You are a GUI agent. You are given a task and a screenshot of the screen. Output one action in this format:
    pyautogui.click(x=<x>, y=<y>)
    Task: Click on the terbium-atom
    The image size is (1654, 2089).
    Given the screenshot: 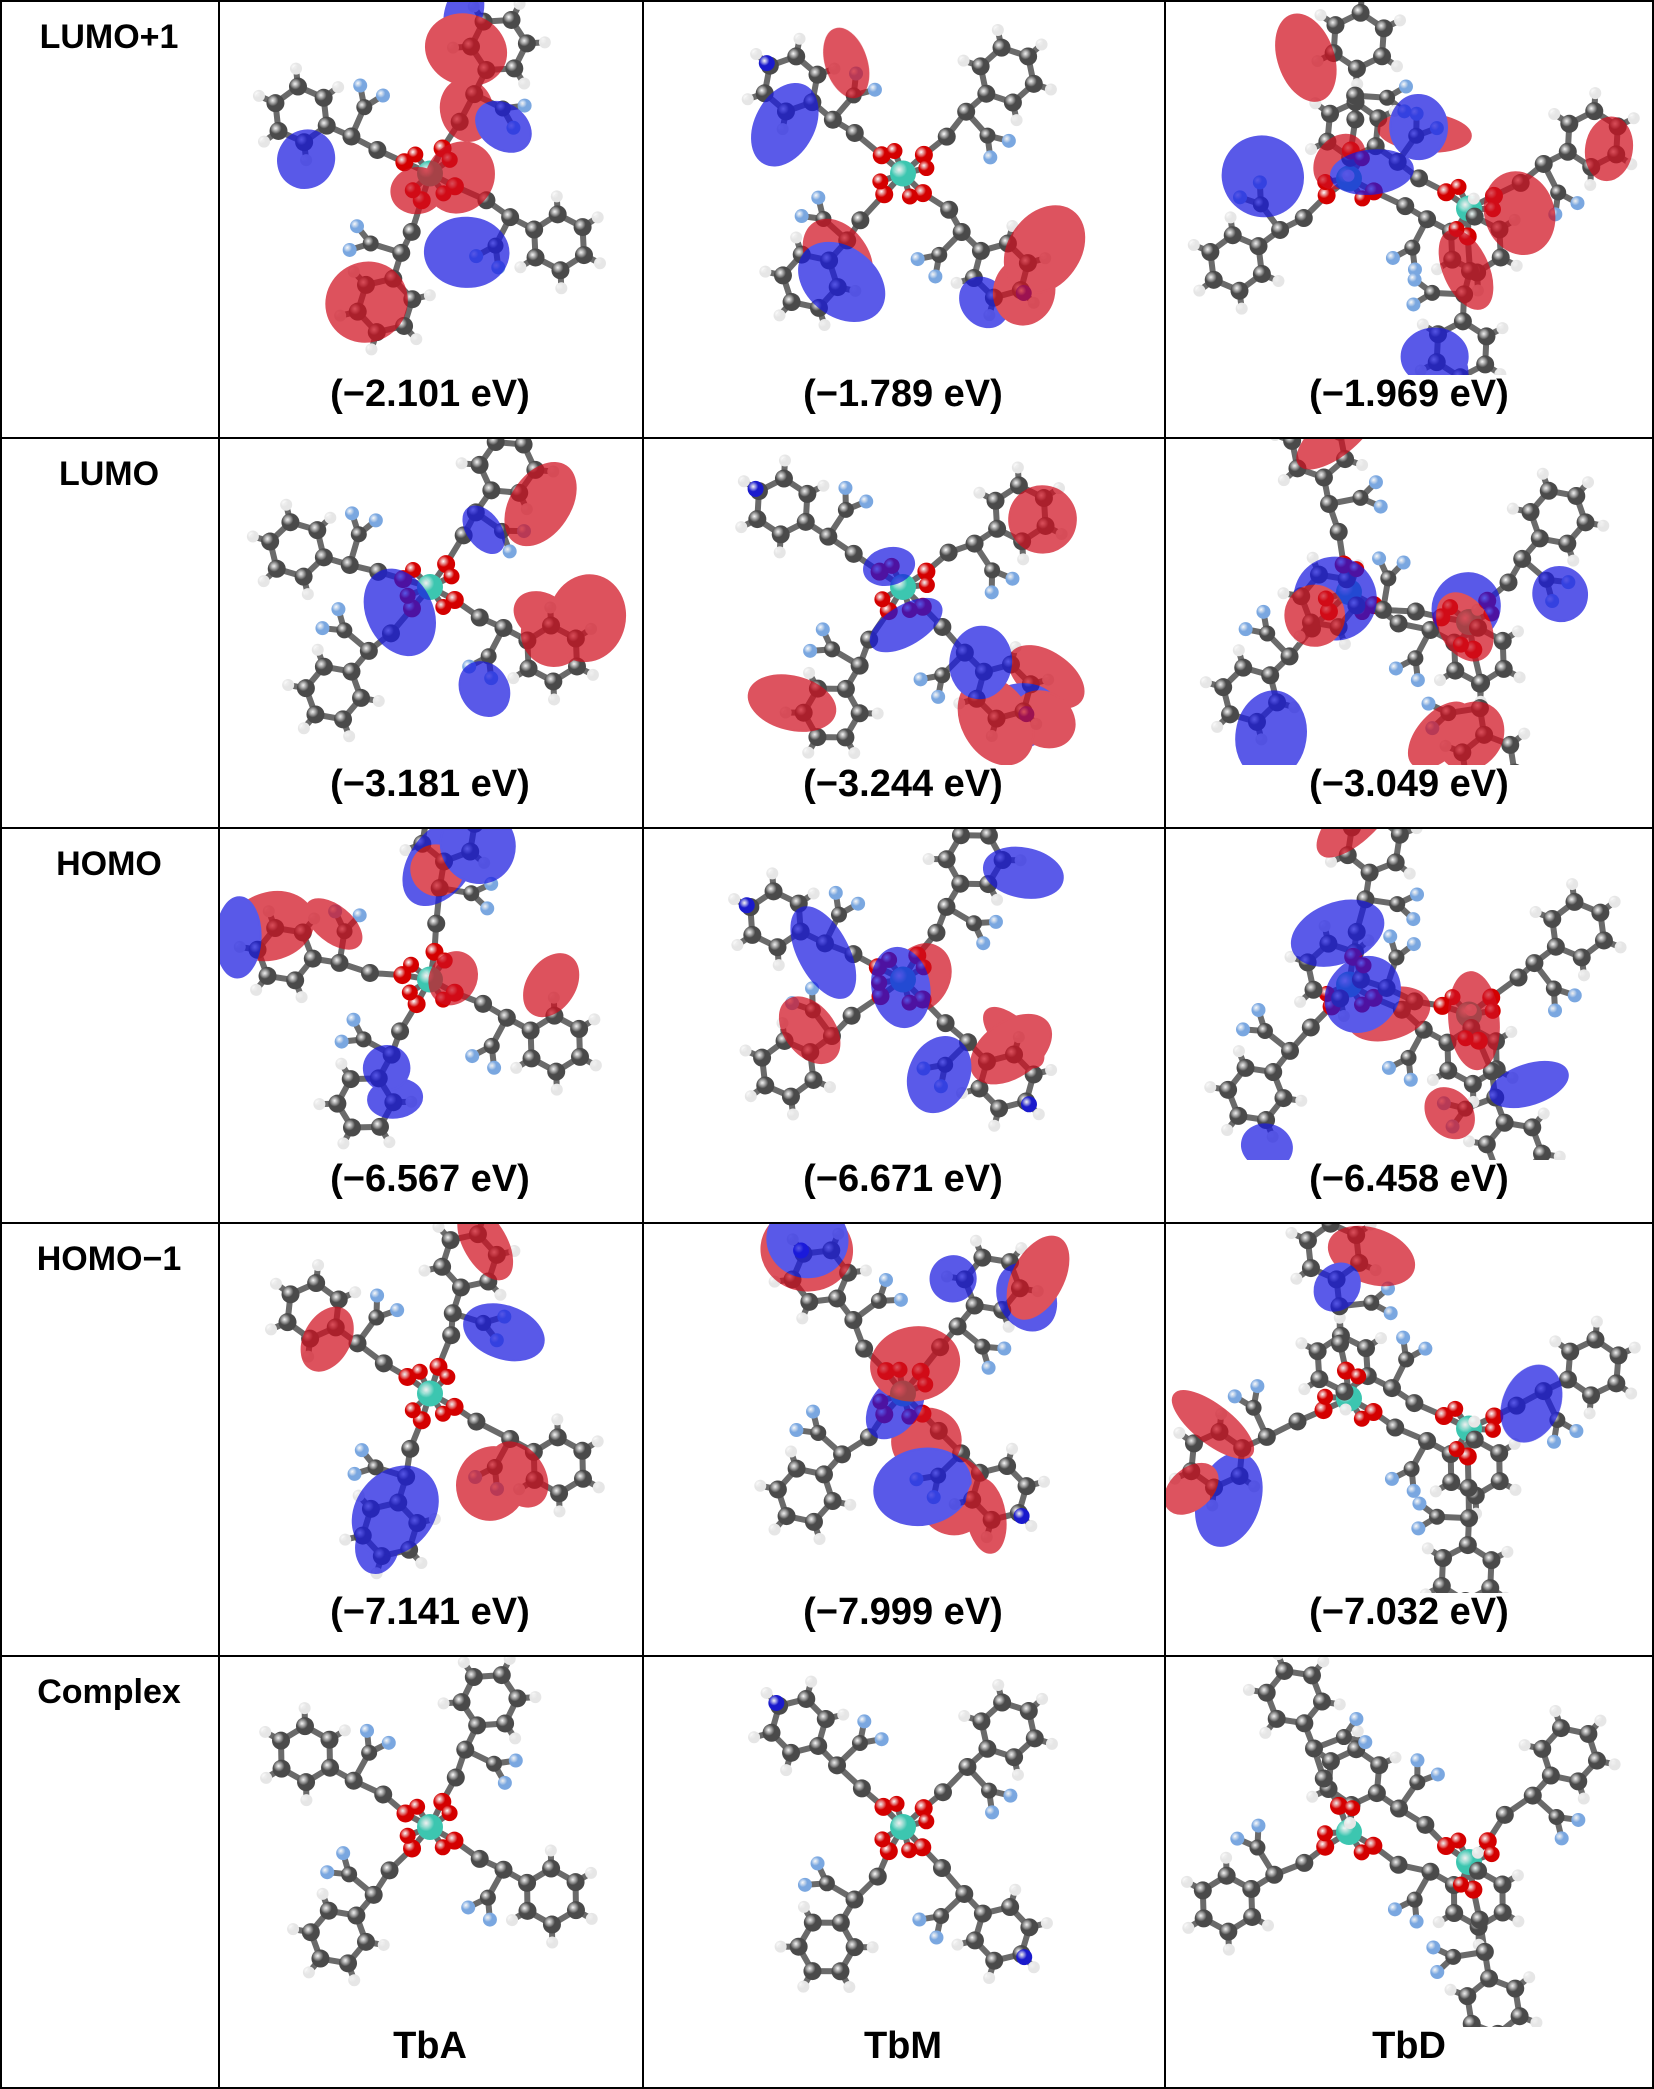 What is the action you would take?
    pyautogui.click(x=430, y=1827)
    